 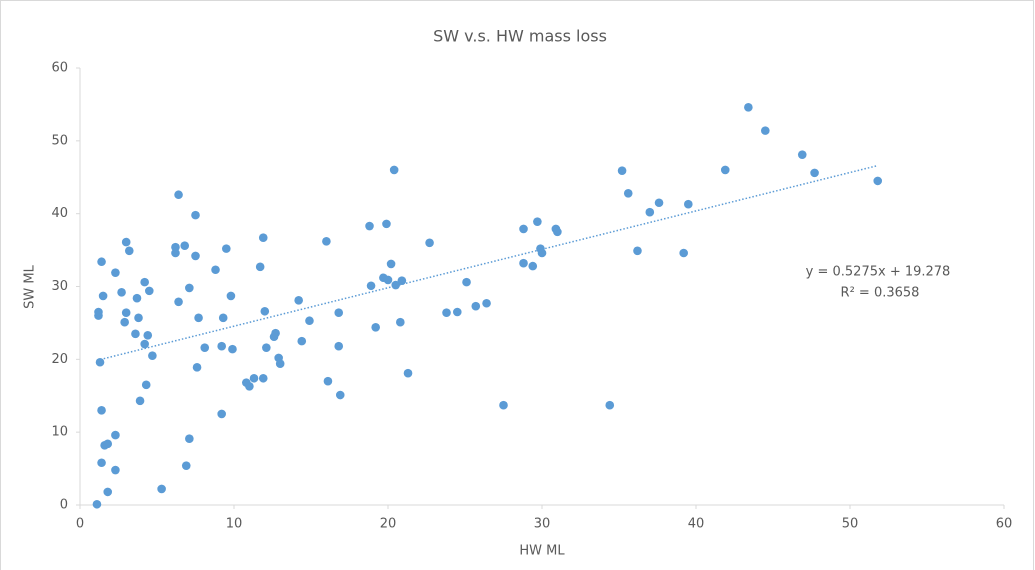 I want to click on y-tick-label: 50, so click(x=59, y=140).